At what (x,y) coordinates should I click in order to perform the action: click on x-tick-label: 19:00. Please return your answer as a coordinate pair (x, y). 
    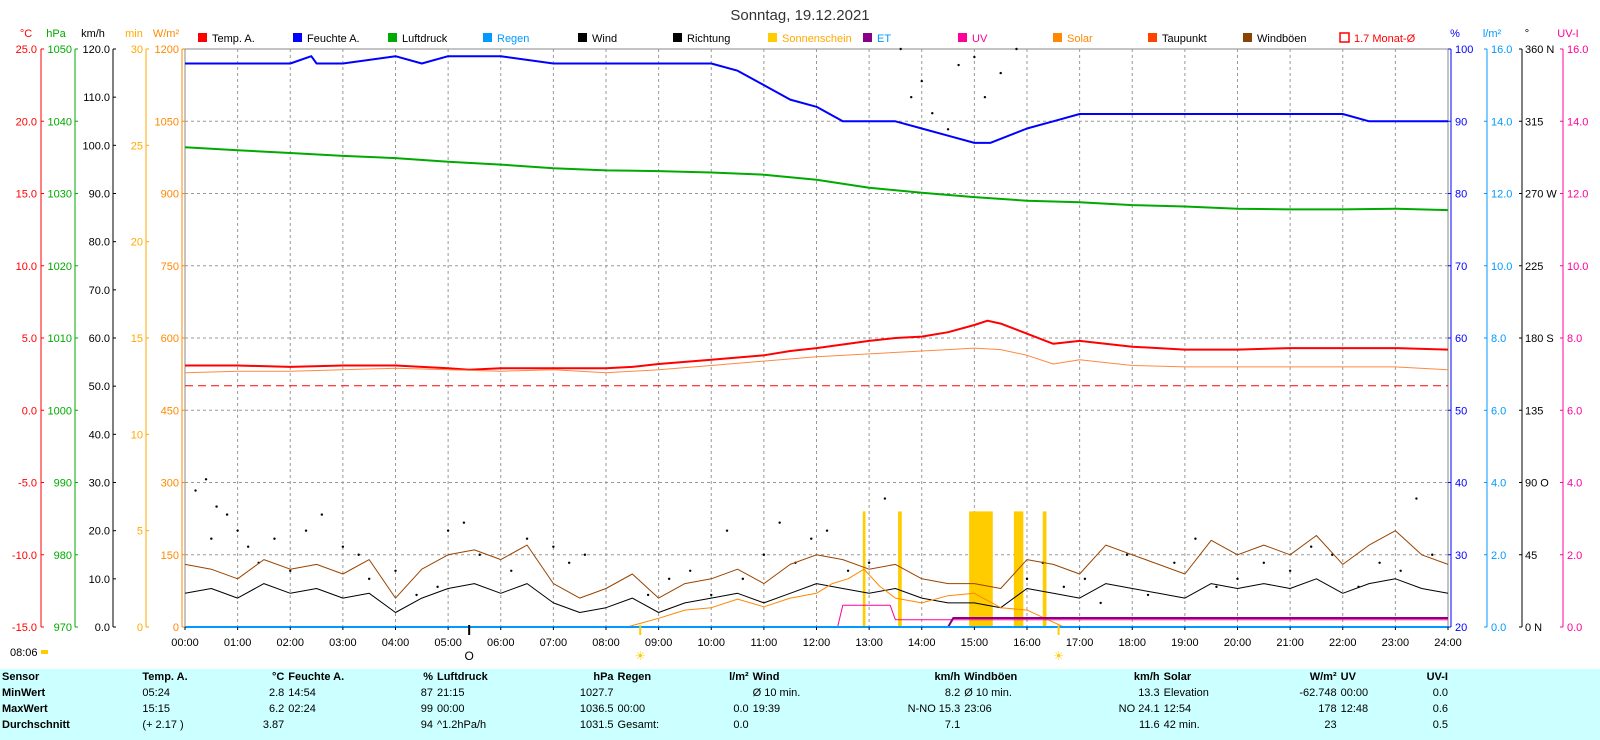
    Looking at the image, I should click on (1185, 643).